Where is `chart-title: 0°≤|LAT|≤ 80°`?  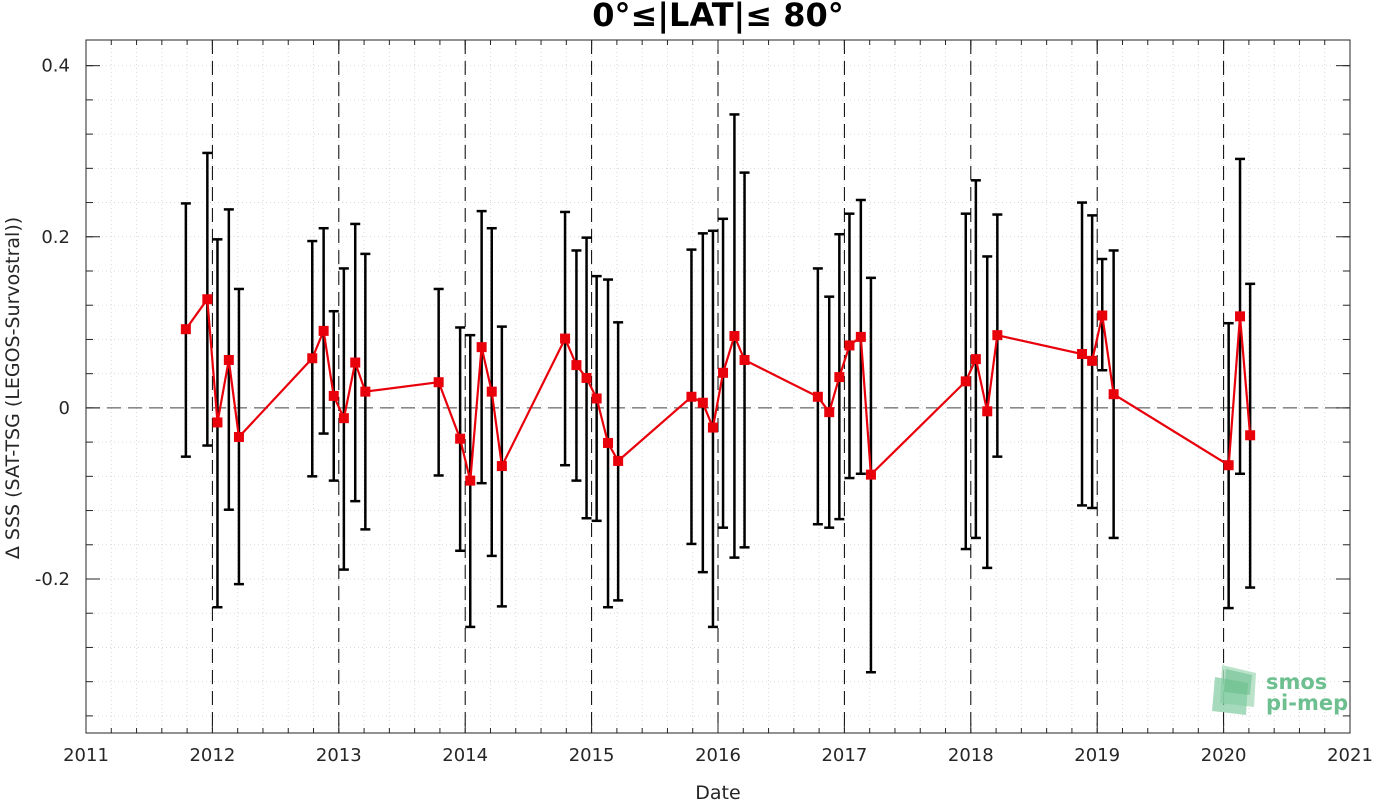 chart-title: 0°≤|LAT|≤ 80° is located at coordinates (717, 17).